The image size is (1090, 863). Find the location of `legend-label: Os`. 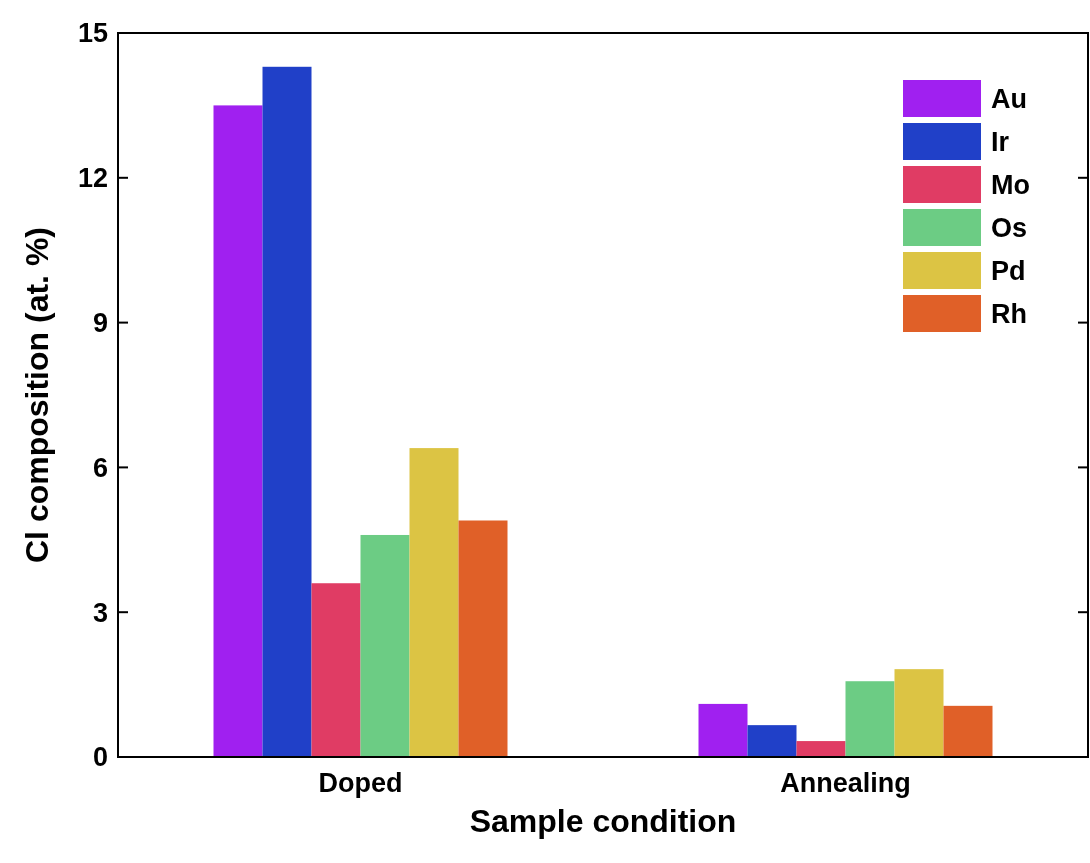

legend-label: Os is located at coordinates (1009, 228).